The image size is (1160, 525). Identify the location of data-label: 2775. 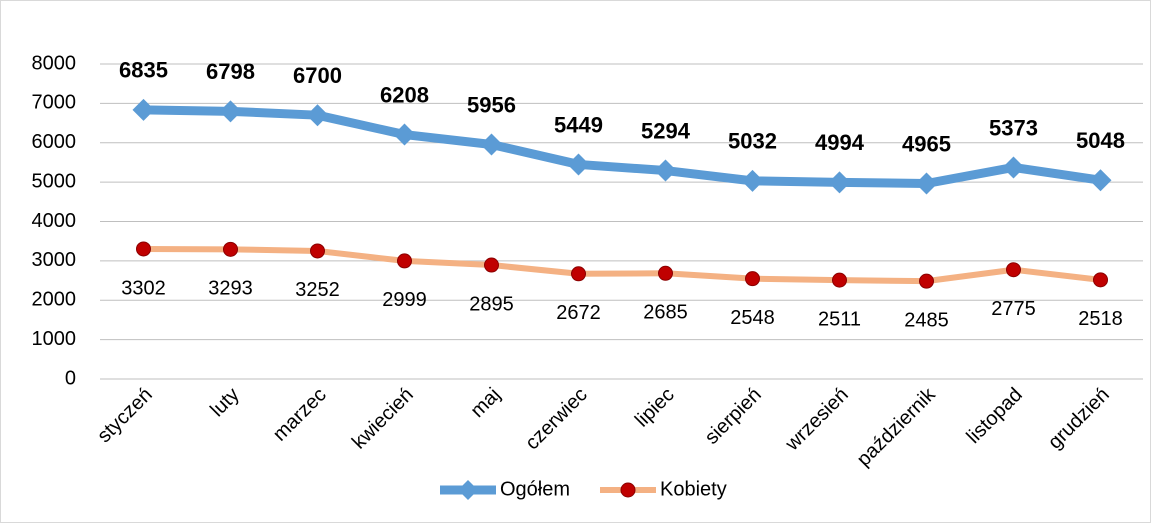
(1013, 309).